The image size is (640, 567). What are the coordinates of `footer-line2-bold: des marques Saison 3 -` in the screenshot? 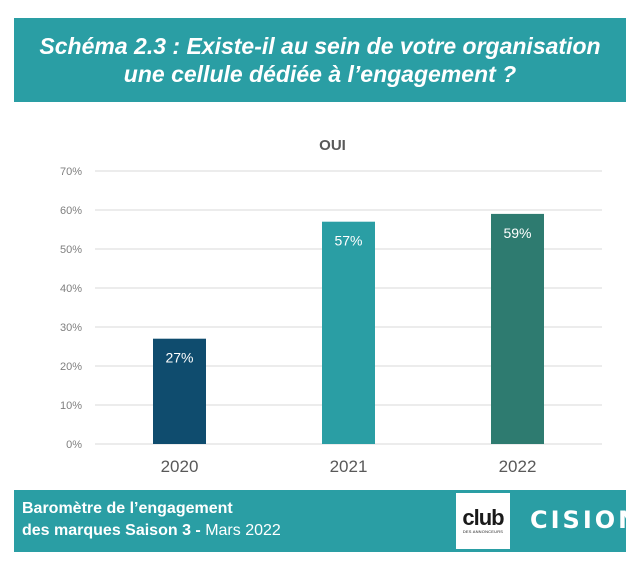 It's located at (114, 530).